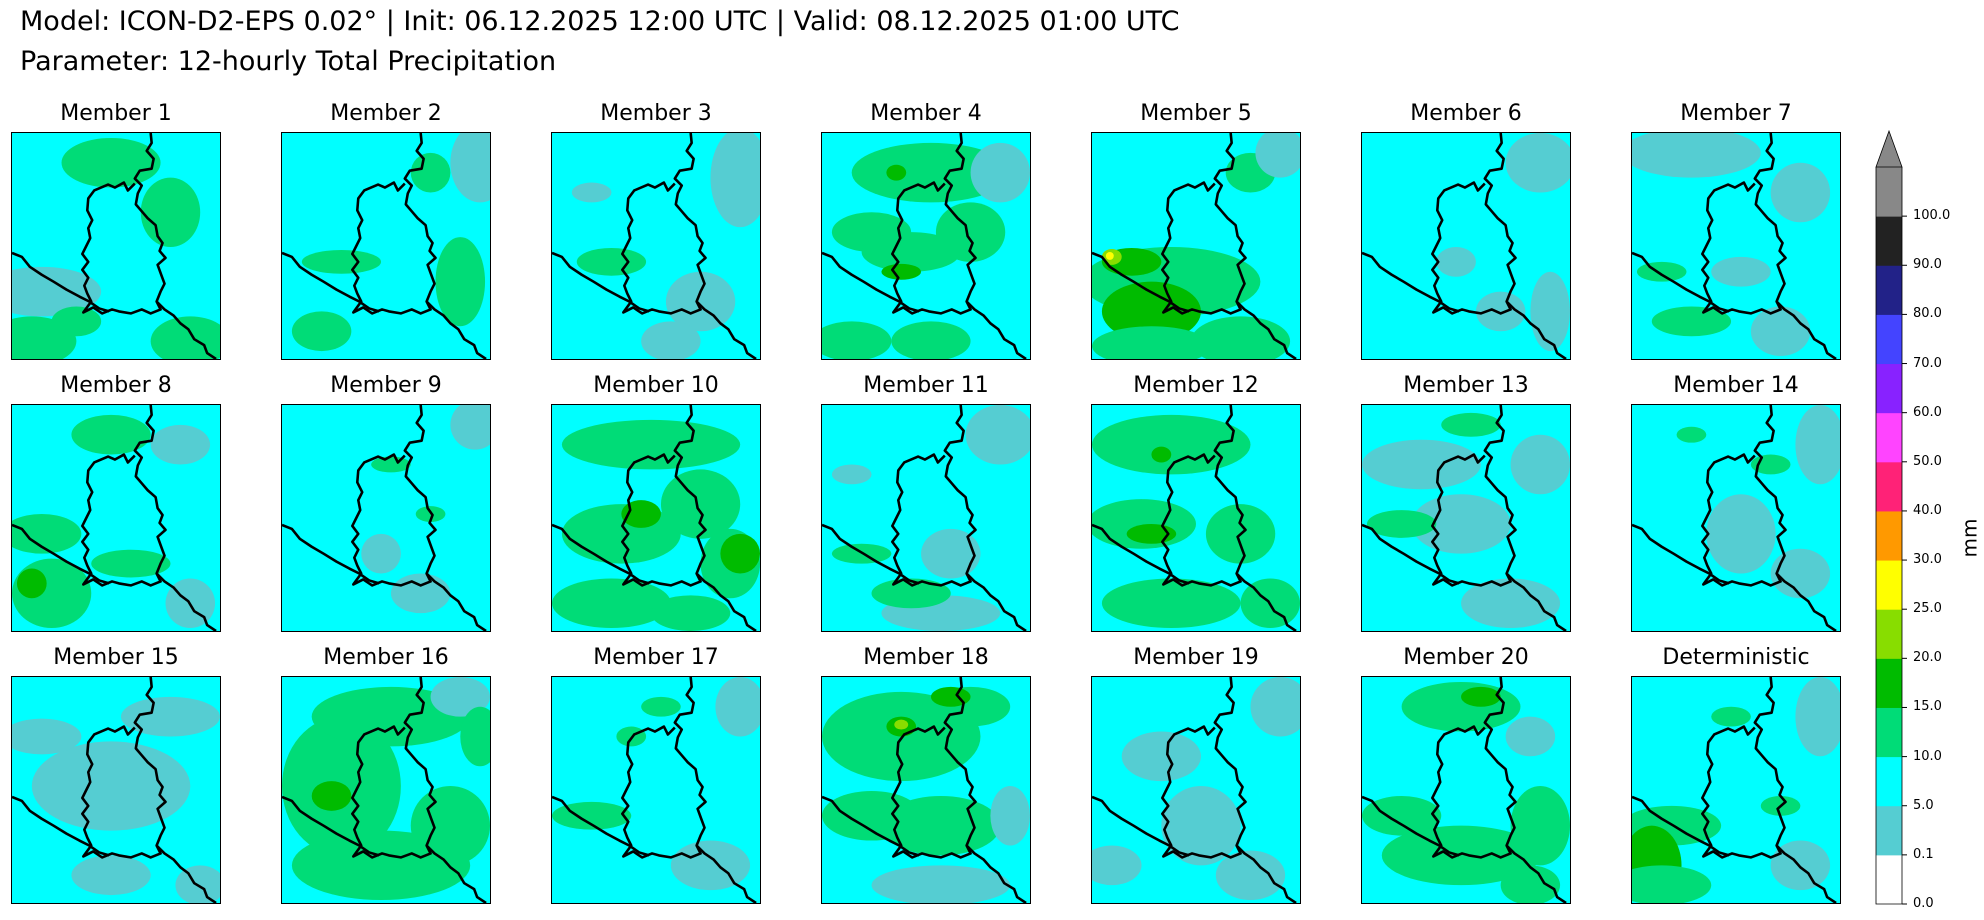  I want to click on colorbar-tick-label: 90.0, so click(1927, 265).